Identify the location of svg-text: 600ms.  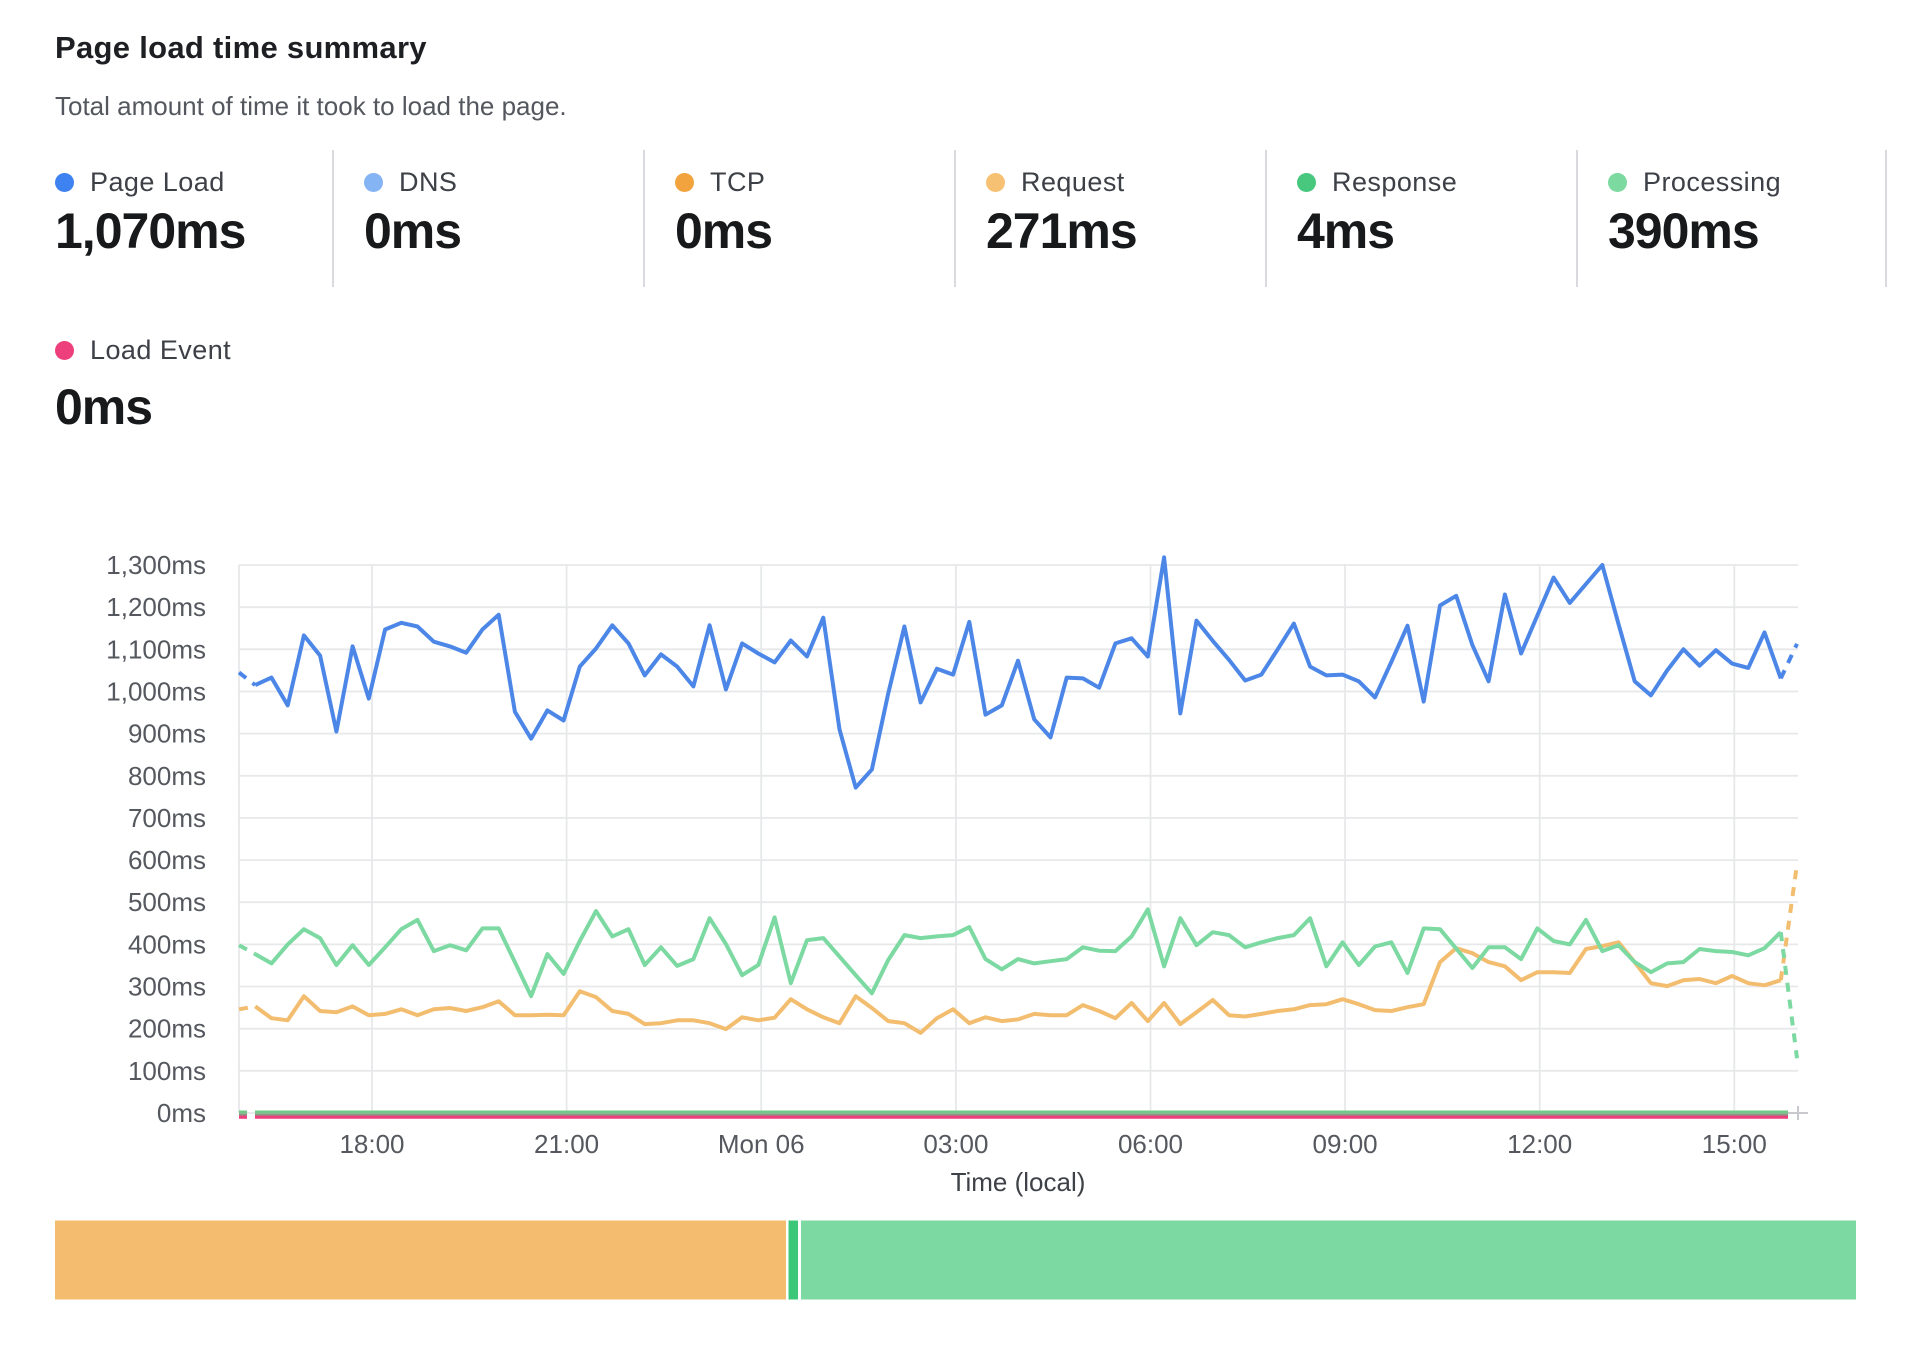
(167, 860).